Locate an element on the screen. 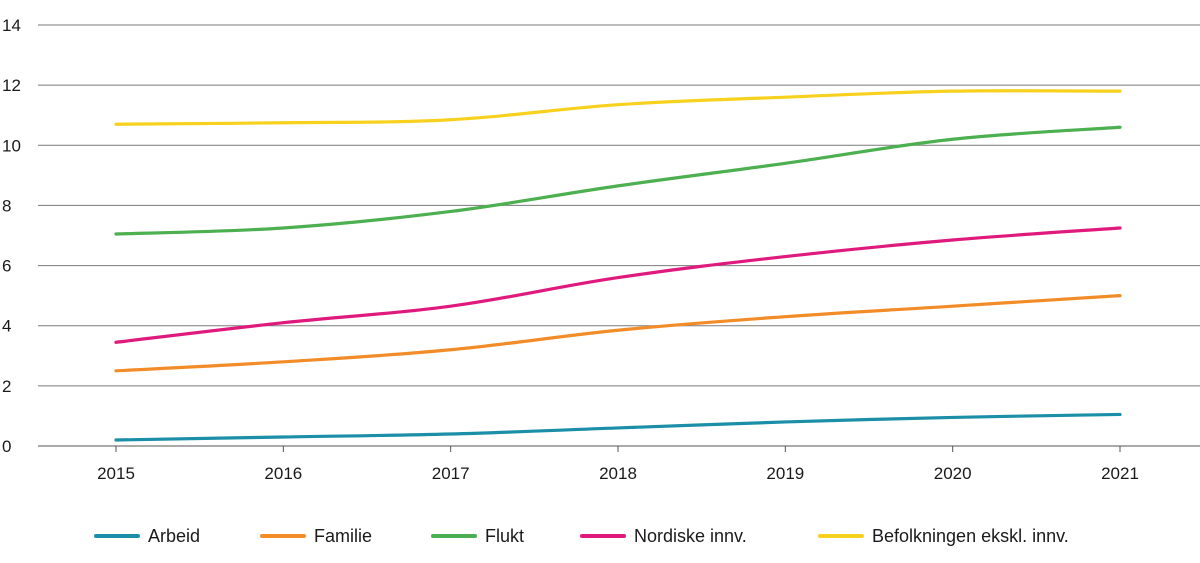 The width and height of the screenshot is (1200, 563). y-tick-label: 0 is located at coordinates (6, 446).